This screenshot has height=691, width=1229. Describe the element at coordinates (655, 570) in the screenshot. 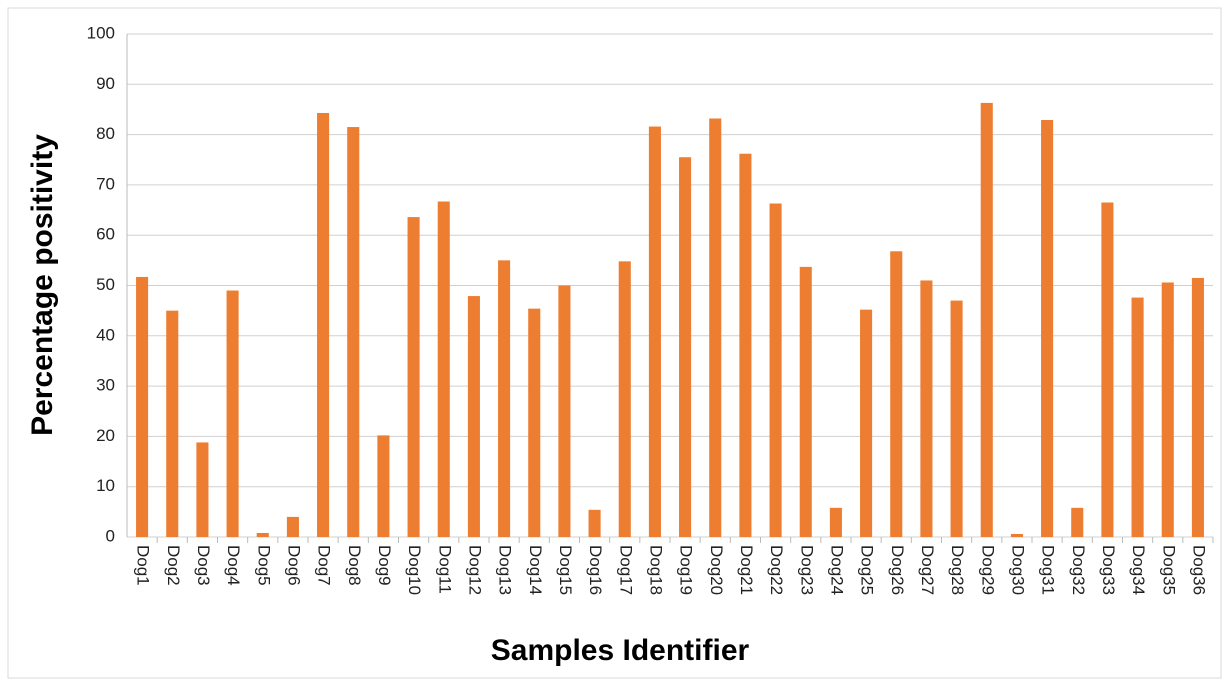

I see `x-tick-label: Dog18` at that location.